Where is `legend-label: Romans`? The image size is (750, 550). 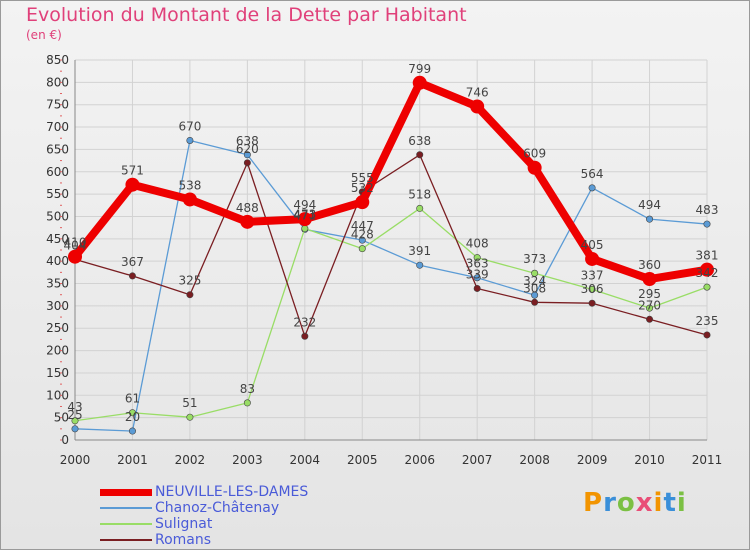
legend-label: Romans is located at coordinates (183, 540).